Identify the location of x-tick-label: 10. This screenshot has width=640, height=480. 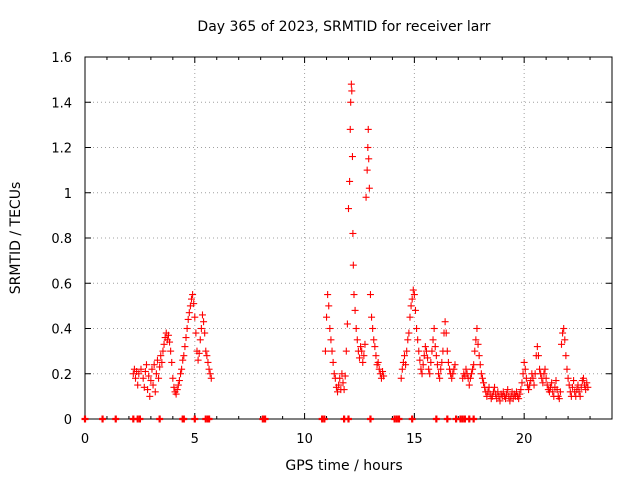
(304, 439).